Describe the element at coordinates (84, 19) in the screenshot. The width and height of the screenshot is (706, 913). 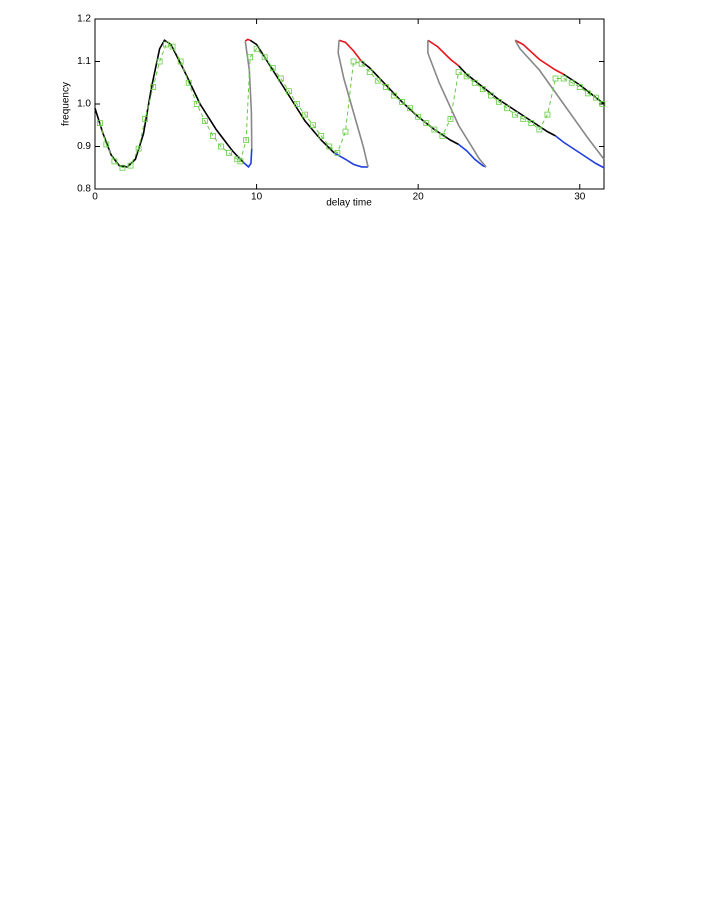
I see `y-tick-label: 1.2` at that location.